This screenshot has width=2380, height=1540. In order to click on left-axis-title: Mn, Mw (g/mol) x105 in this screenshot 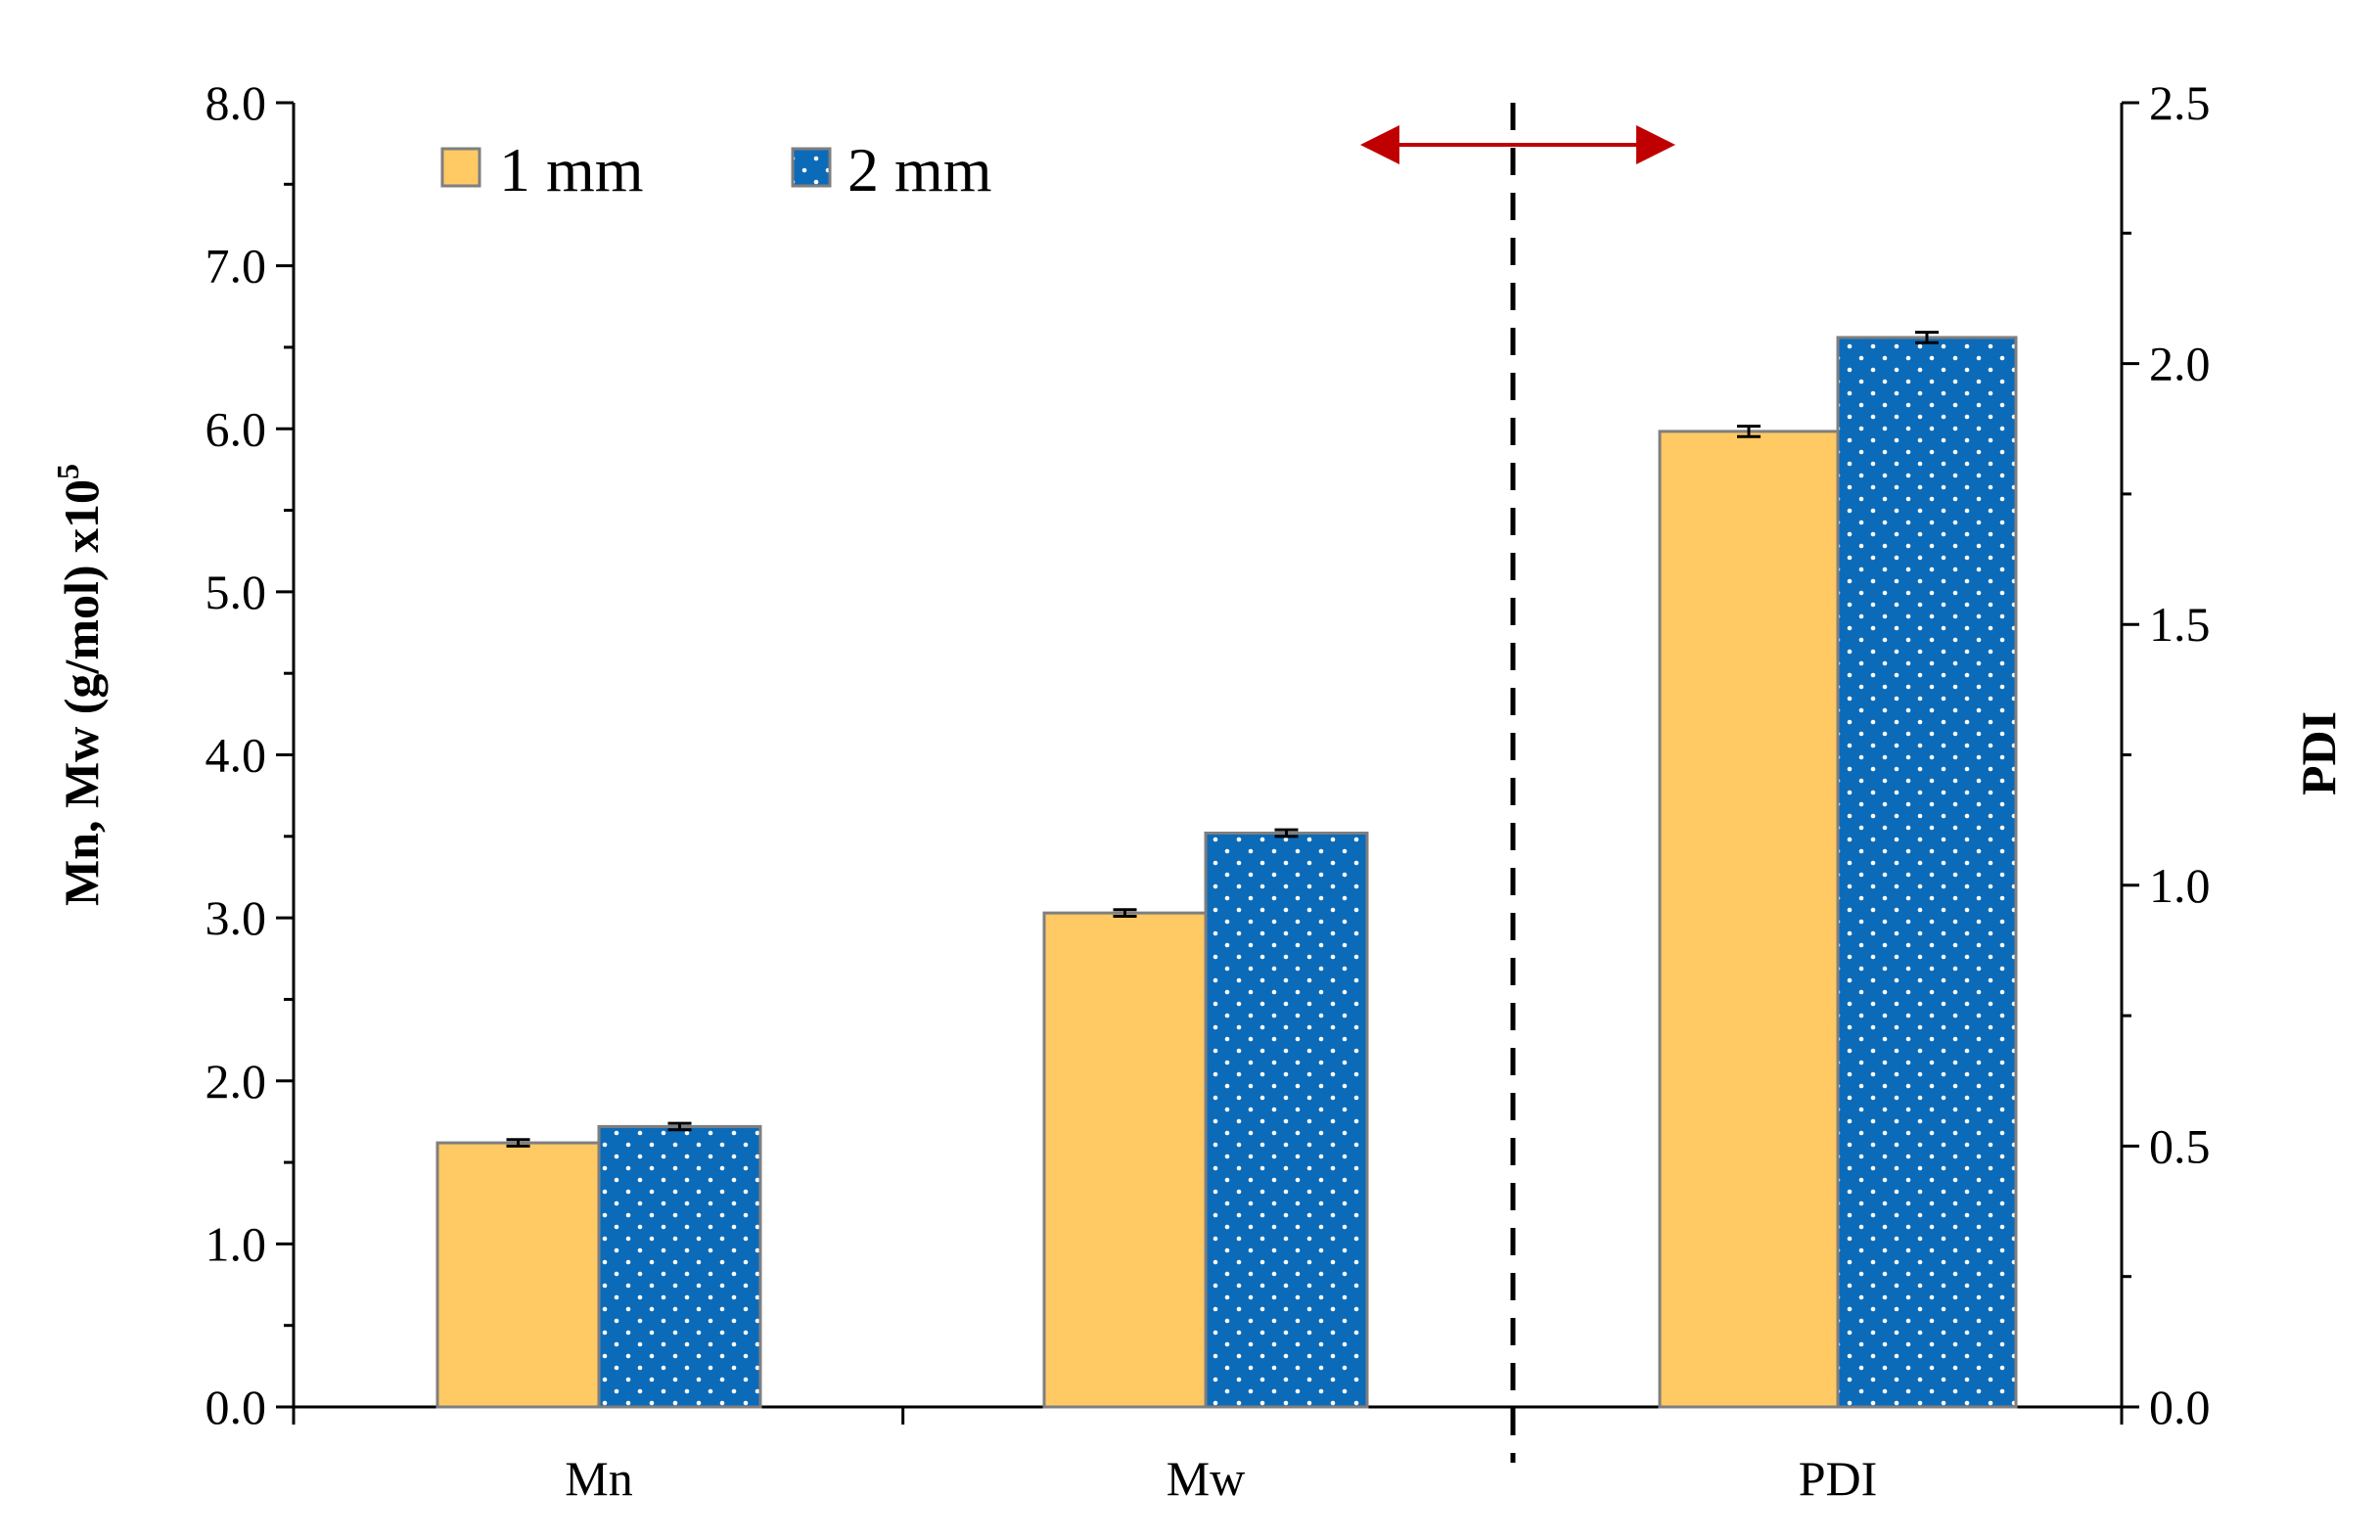, I will do `click(79, 685)`.